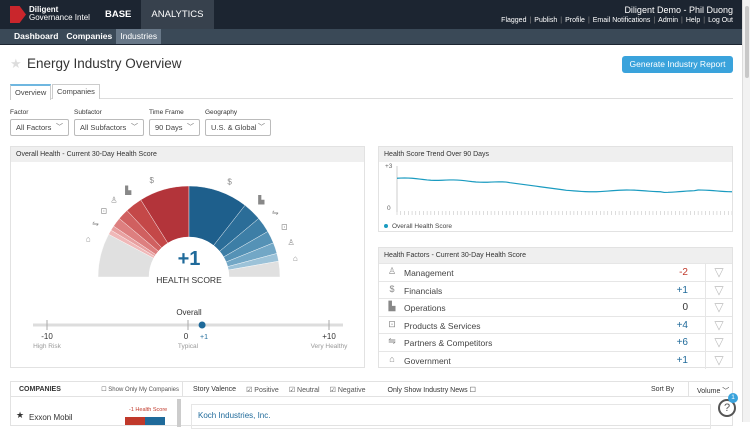 This screenshot has height=429, width=750. What do you see at coordinates (423, 290) in the screenshot?
I see `factor-label: Financials` at bounding box center [423, 290].